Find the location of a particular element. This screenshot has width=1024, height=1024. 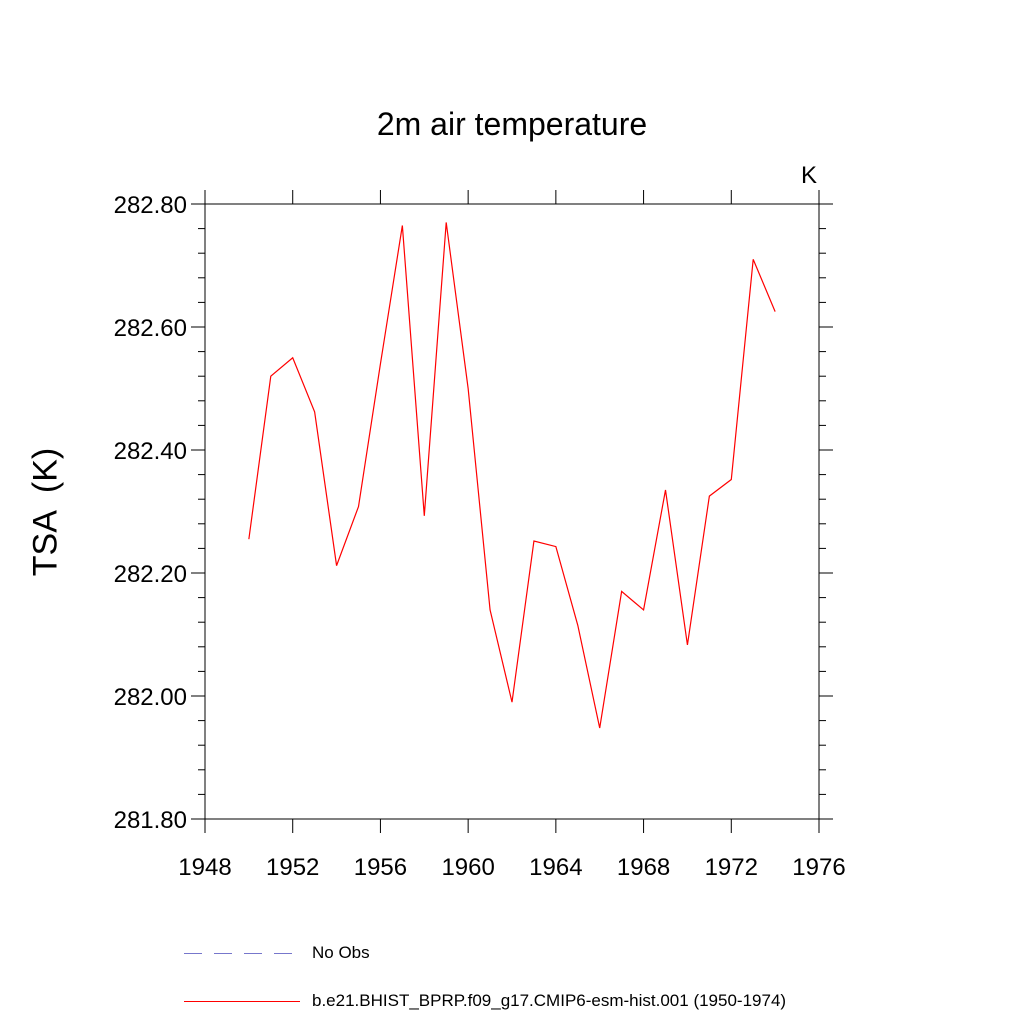

y-tick-label: 282.60 is located at coordinates (150, 328).